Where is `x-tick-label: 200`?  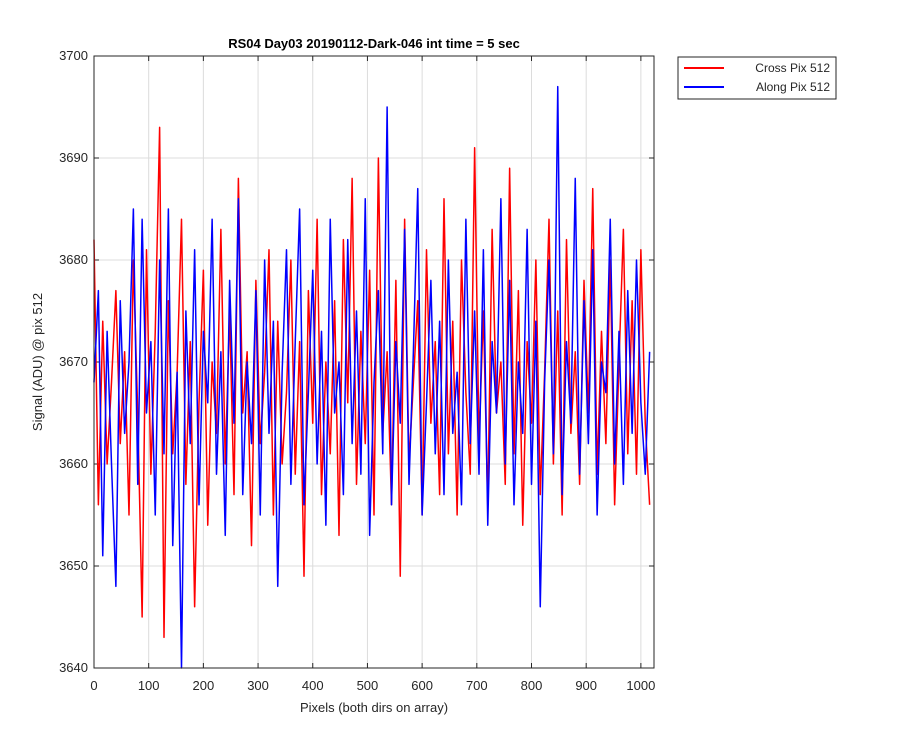
x-tick-label: 200 is located at coordinates (204, 685).